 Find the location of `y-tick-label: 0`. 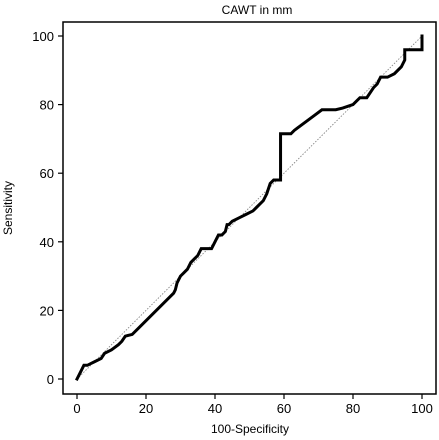

y-tick-label: 0 is located at coordinates (50, 379).